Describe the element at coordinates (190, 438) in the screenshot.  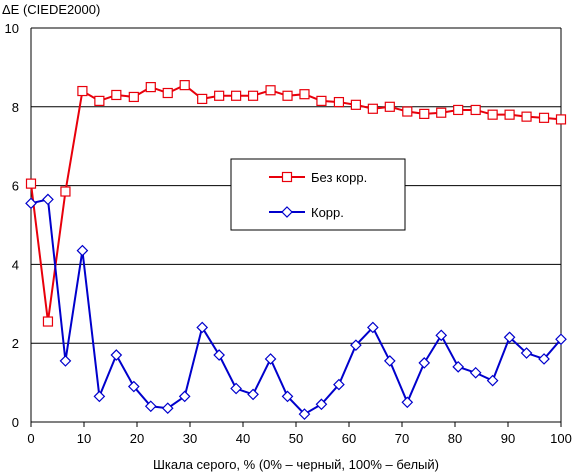
I see `x-tick-label: 30` at that location.